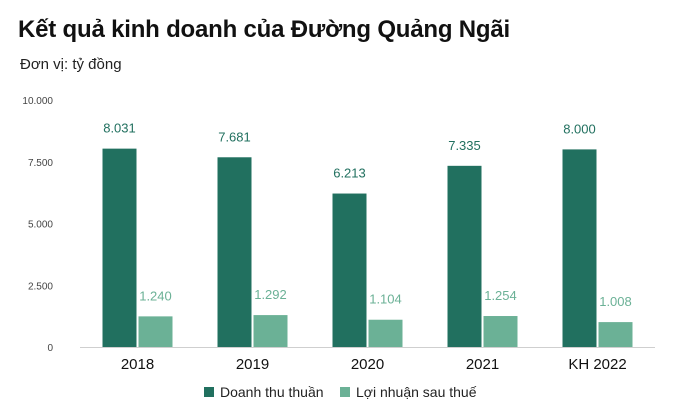 The height and width of the screenshot is (420, 680). What do you see at coordinates (349, 173) in the screenshot?
I see `data-label-revenue: 6.213` at bounding box center [349, 173].